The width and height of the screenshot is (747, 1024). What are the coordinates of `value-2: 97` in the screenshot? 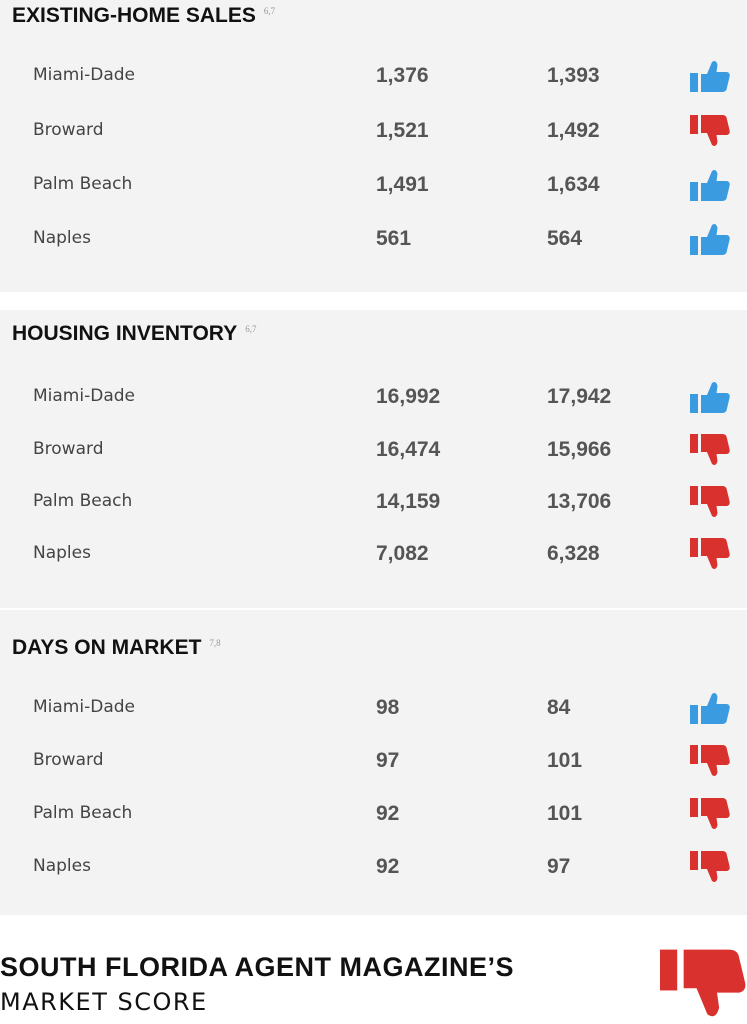 It's located at (559, 866).